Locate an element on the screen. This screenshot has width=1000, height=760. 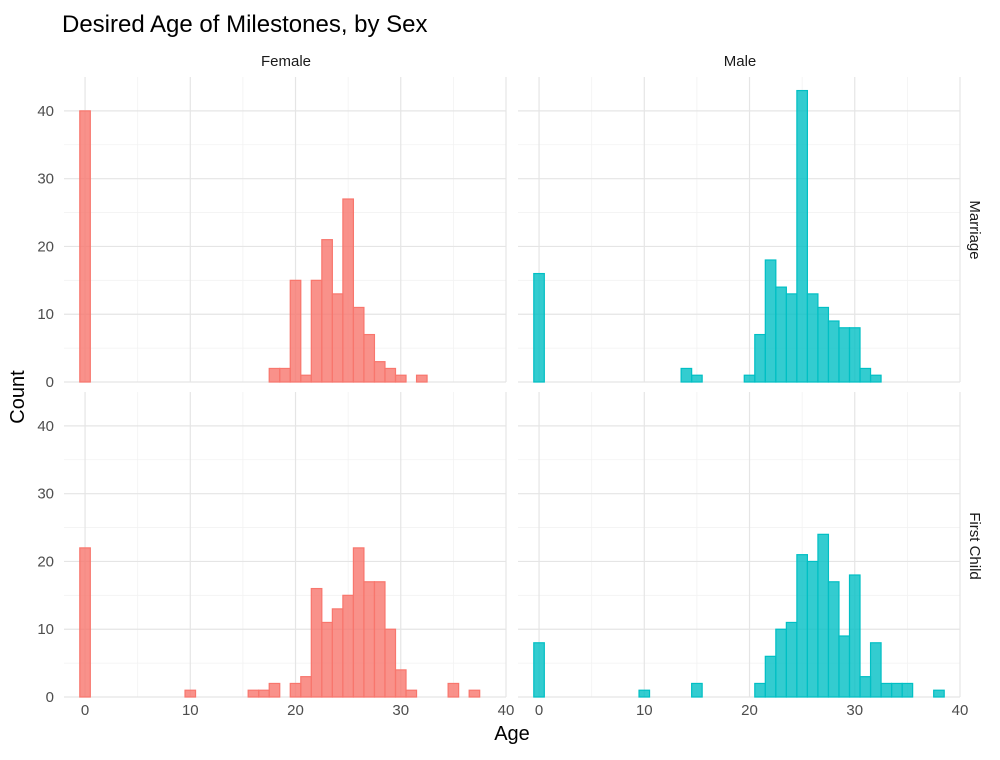
chart-title: Desired Age of Milestones, by Sex is located at coordinates (245, 24).